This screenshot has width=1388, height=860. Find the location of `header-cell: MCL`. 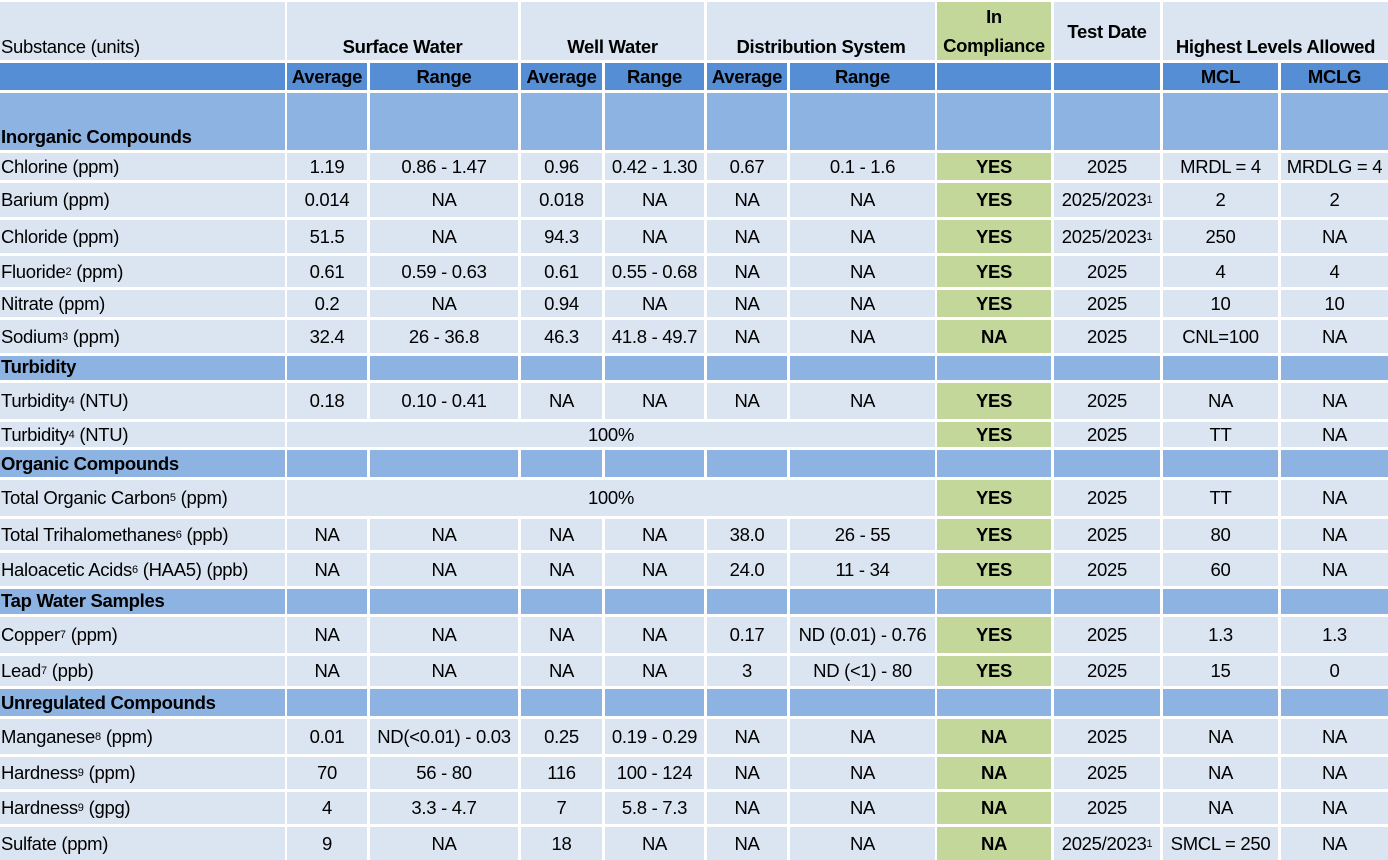

header-cell: MCL is located at coordinates (1220, 76).